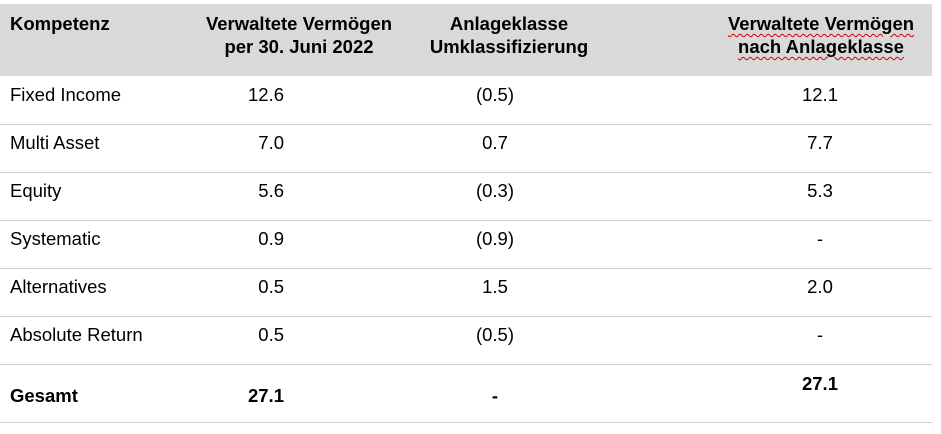 The height and width of the screenshot is (434, 941). What do you see at coordinates (299, 46) in the screenshot?
I see `header-aum-line2: per 30. Juni 2022` at bounding box center [299, 46].